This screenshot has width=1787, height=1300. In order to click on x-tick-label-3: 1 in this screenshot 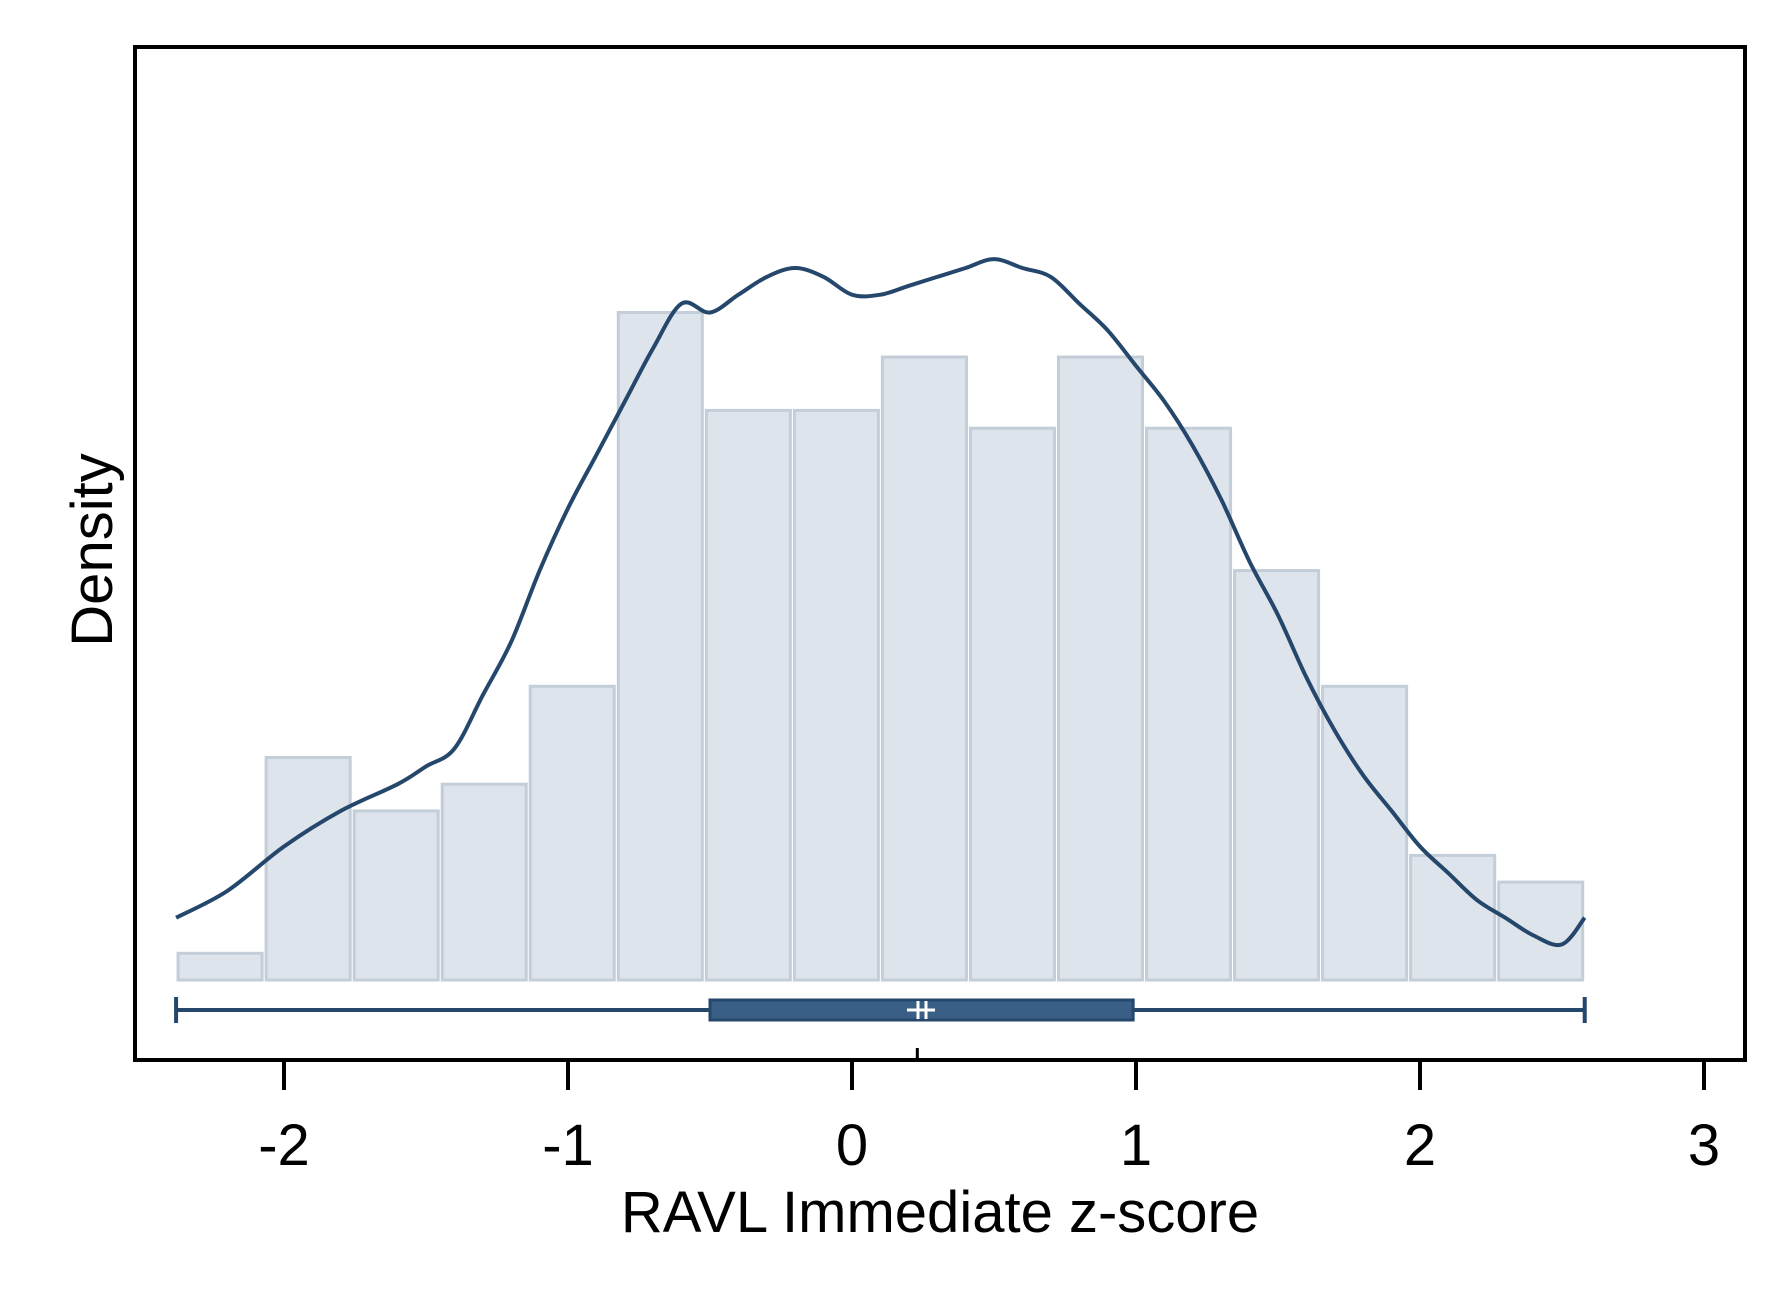, I will do `click(1136, 1145)`.